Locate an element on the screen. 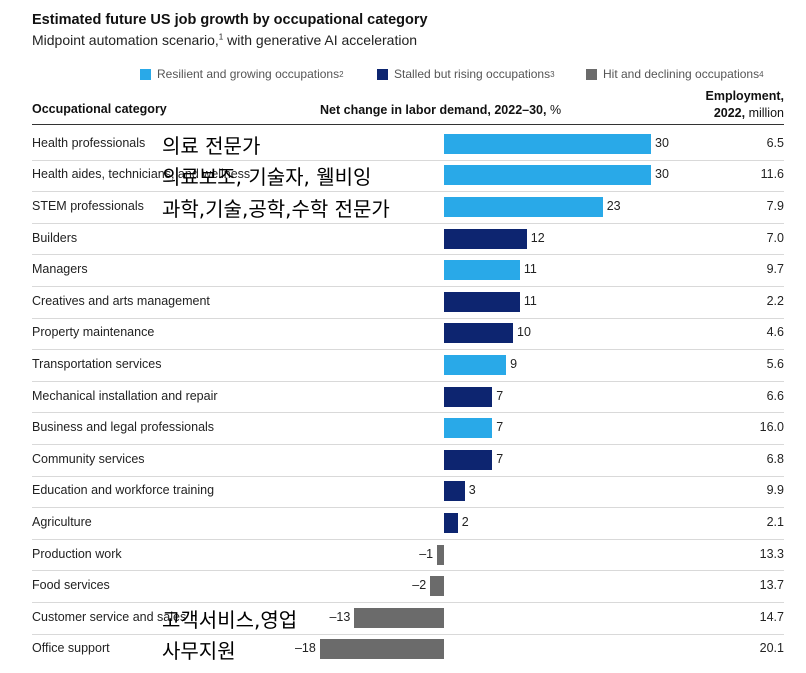  employment-value-community-services: 6.8 is located at coordinates (775, 458).